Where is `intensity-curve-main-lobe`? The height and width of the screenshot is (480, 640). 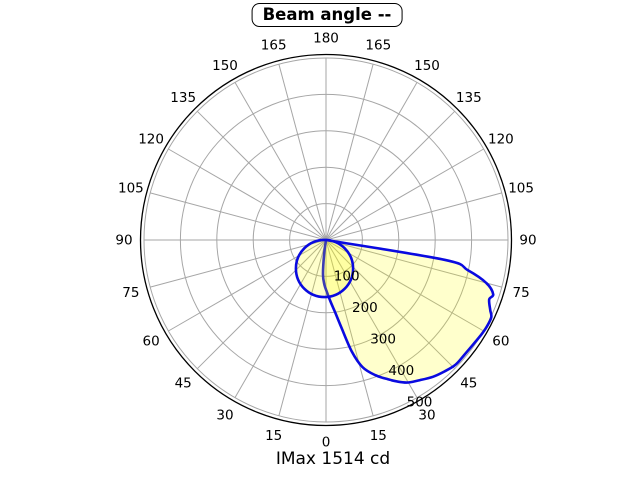 intensity-curve-main-lobe is located at coordinates (408, 311).